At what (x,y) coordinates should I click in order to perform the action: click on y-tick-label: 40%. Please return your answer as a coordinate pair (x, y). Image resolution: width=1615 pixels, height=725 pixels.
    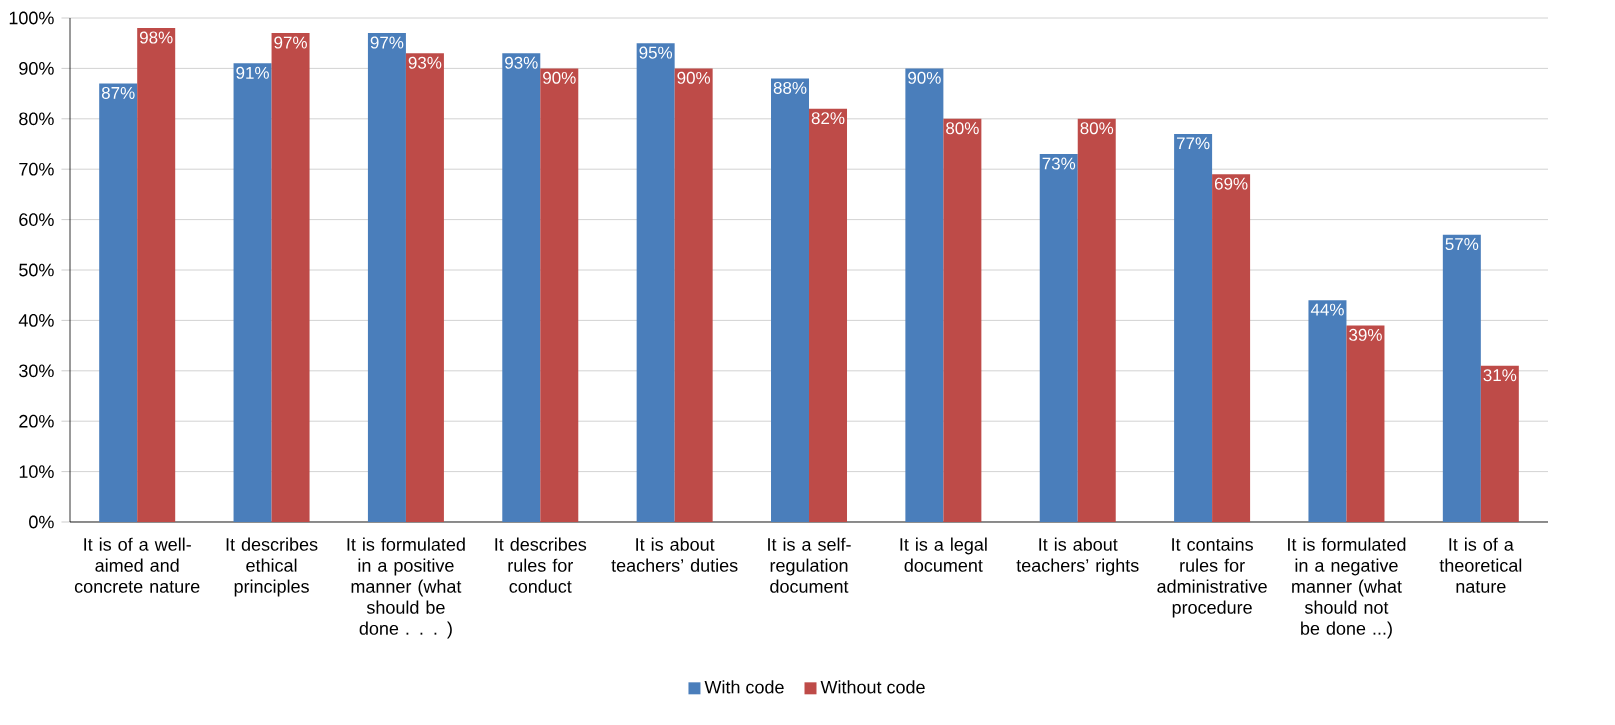
    Looking at the image, I should click on (36, 320).